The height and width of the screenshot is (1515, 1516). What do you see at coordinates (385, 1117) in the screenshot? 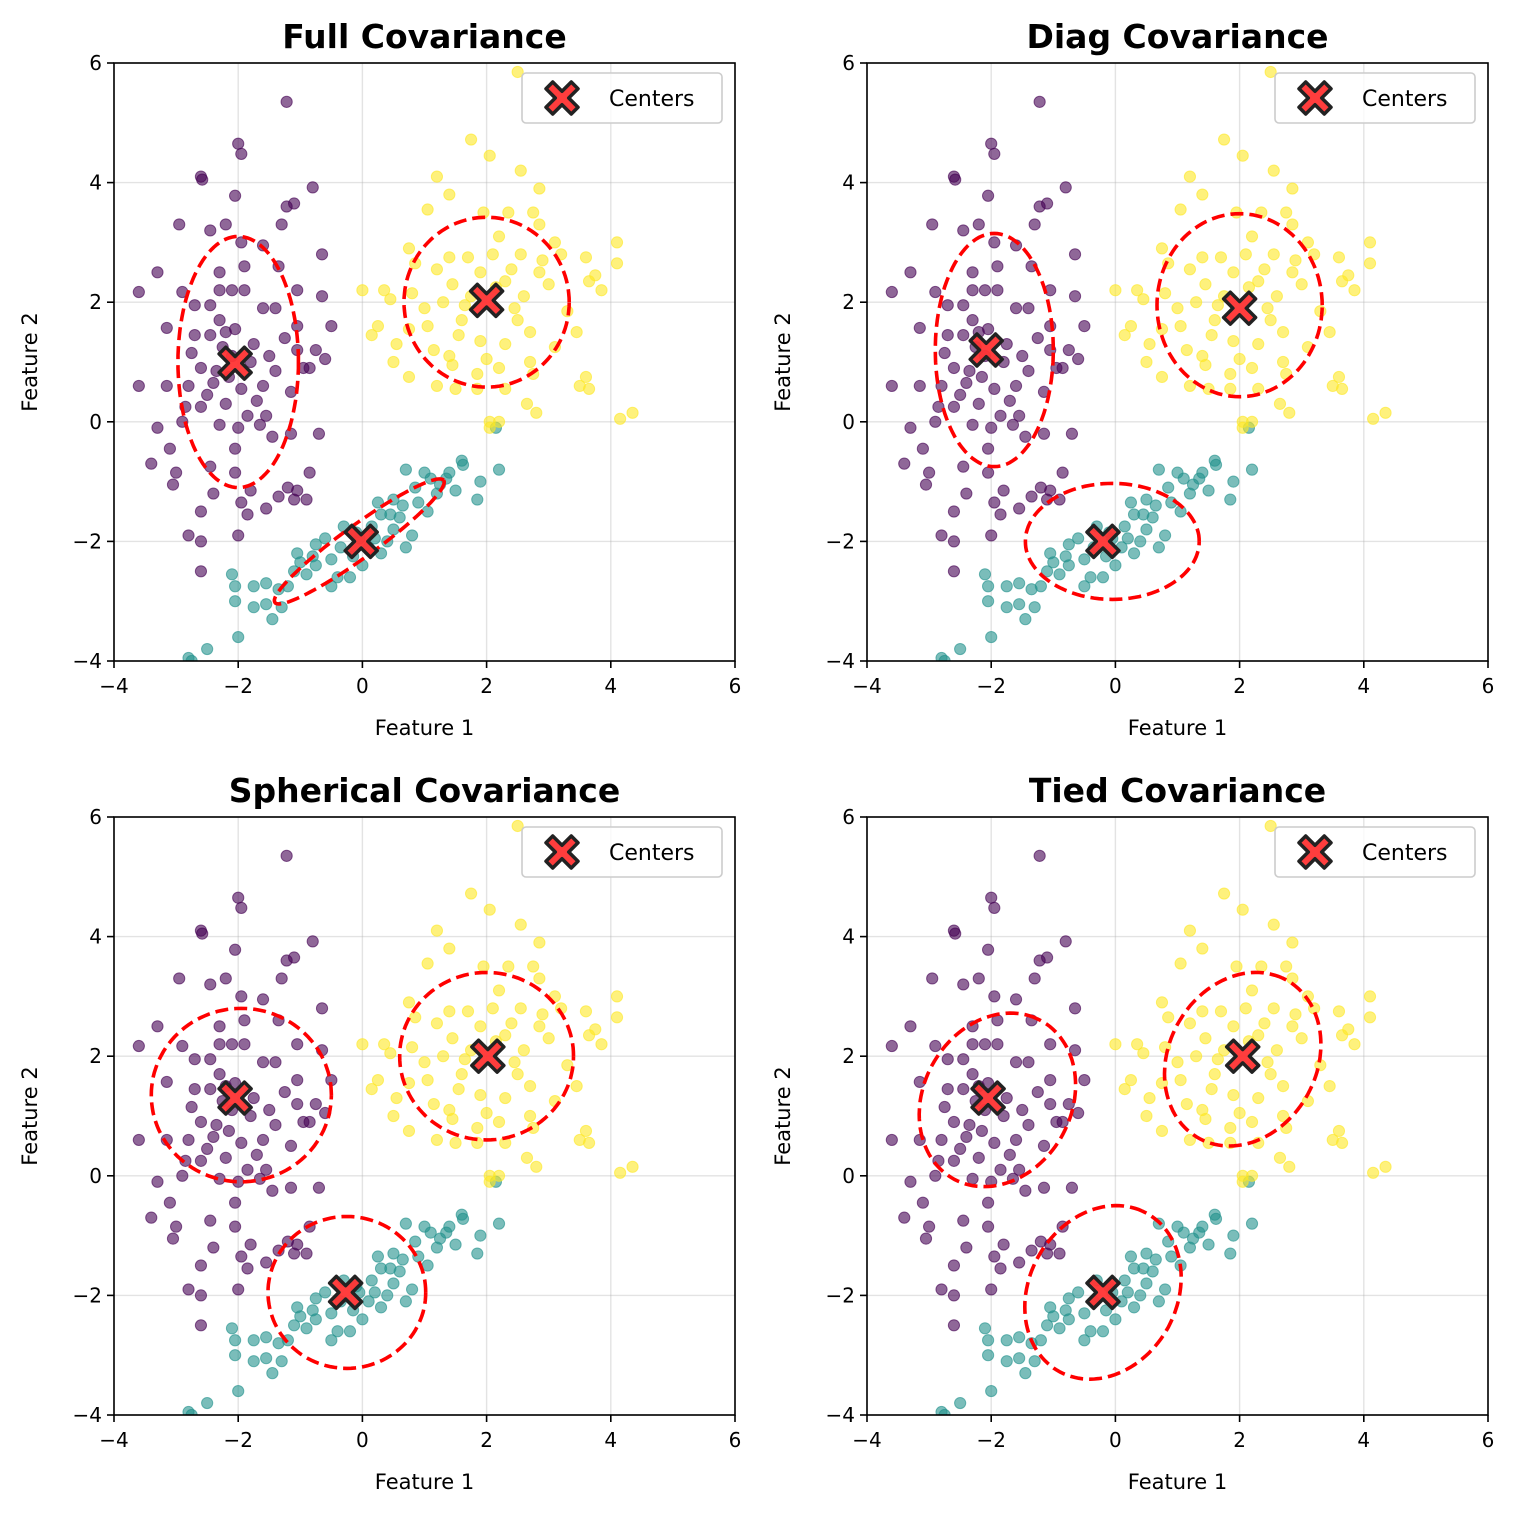
I see `plot-area` at bounding box center [385, 1117].